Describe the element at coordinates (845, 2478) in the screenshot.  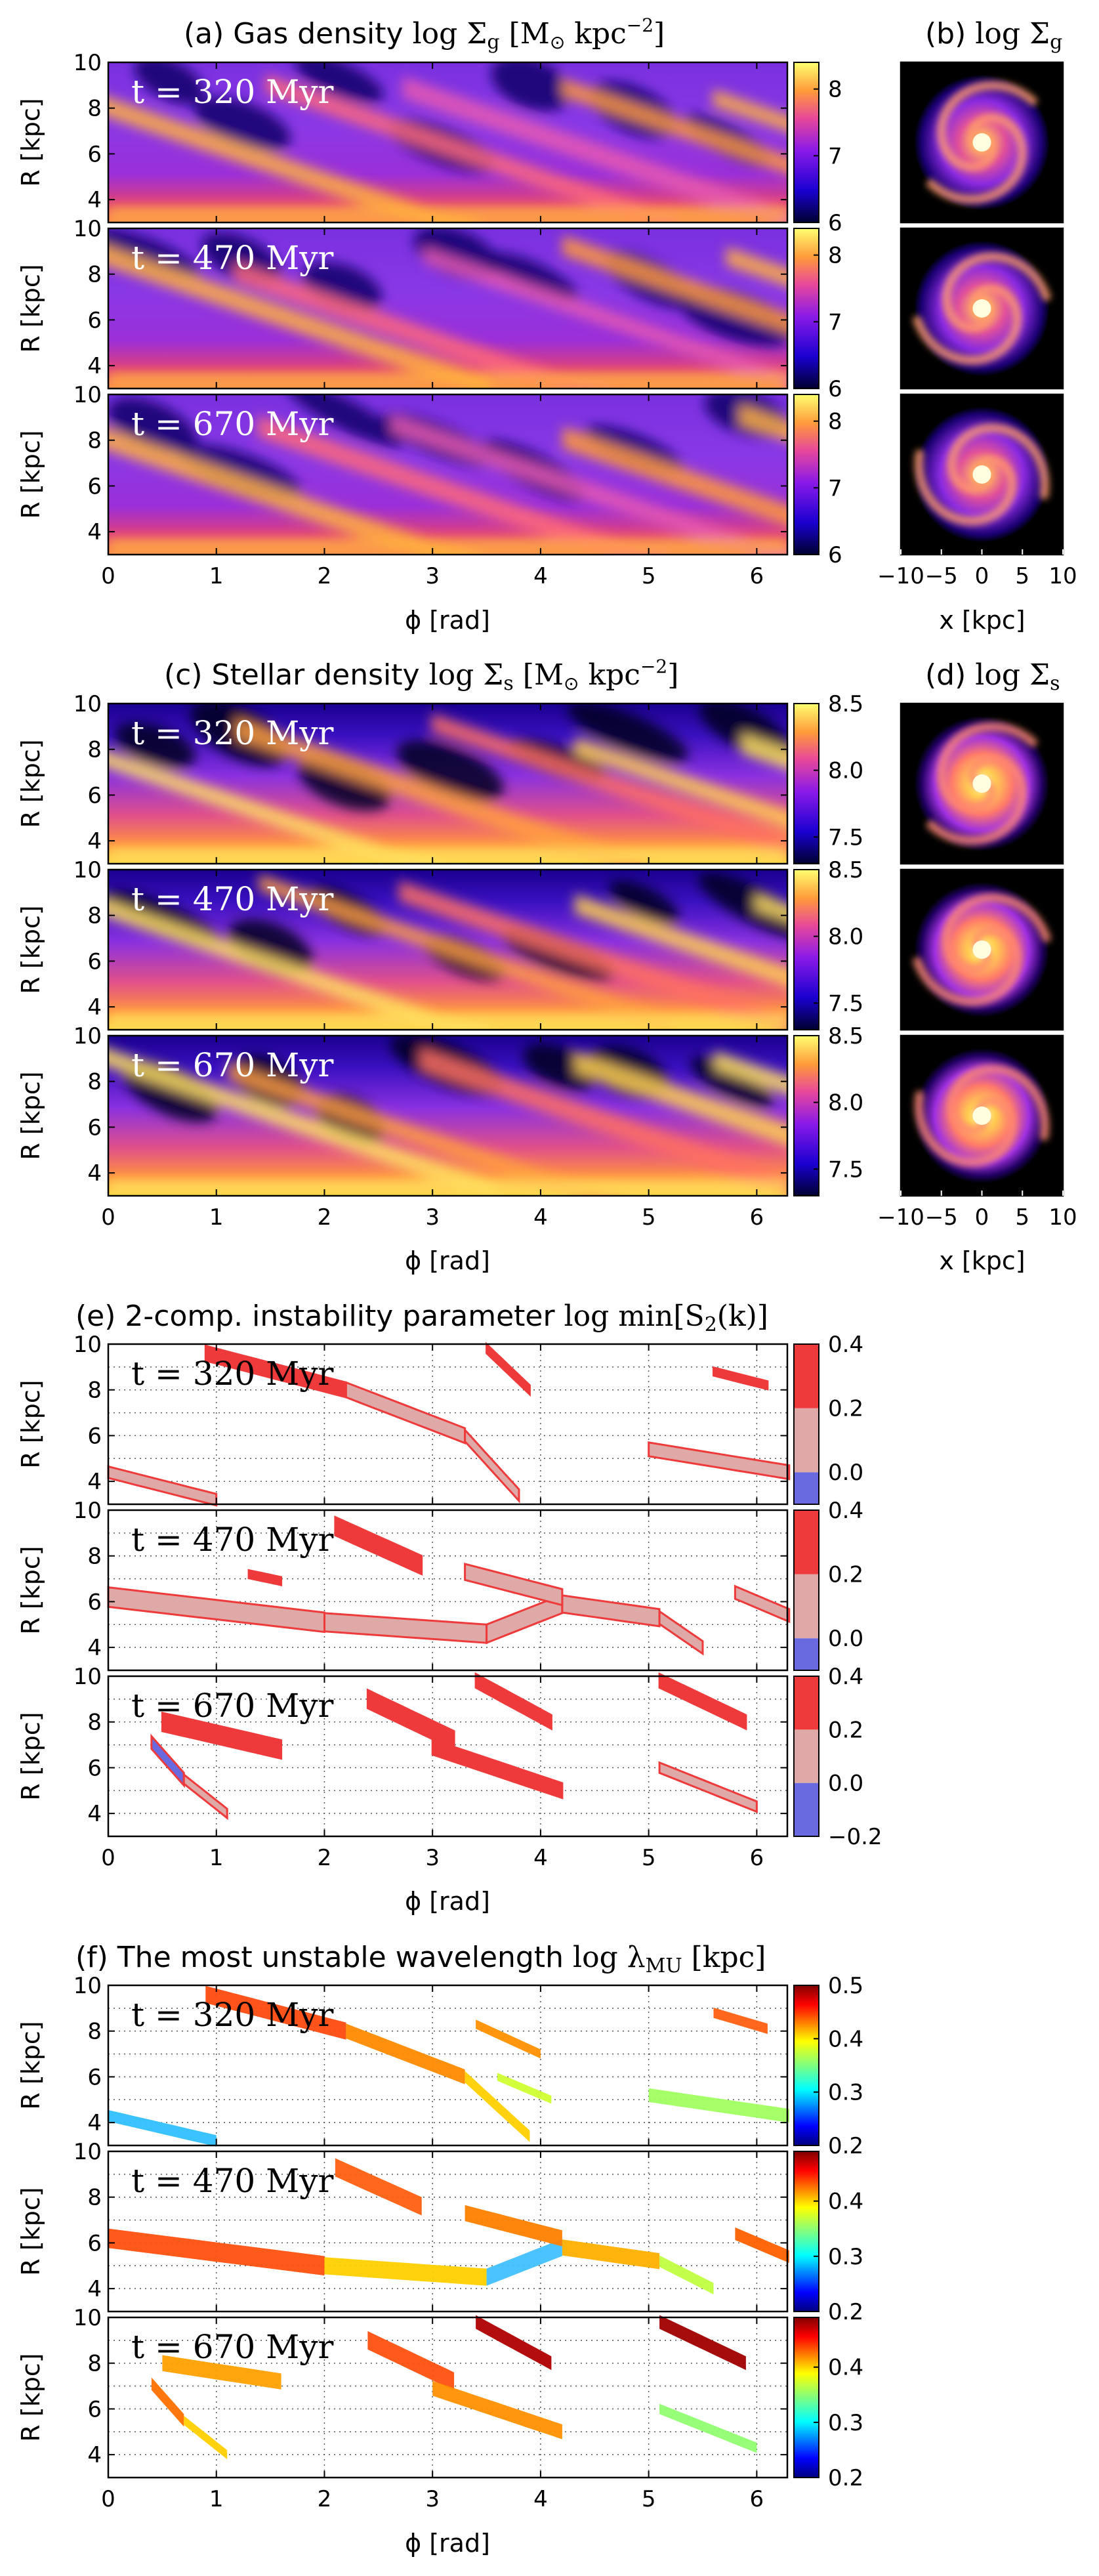
I see `panel-f-cbar-tick-label: 0.2` at that location.